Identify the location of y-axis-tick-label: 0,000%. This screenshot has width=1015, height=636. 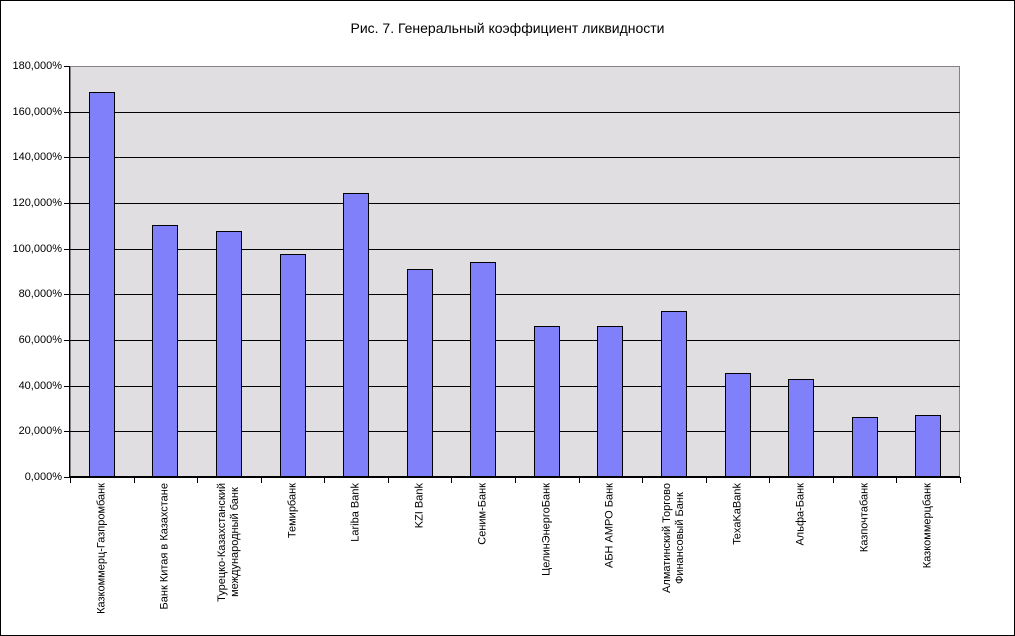
(43, 477).